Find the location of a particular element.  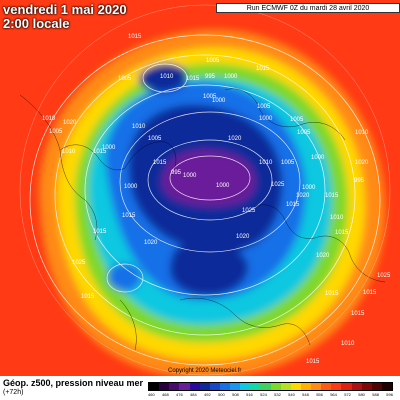

forecast-time: 2:00 locale is located at coordinates (36, 23).